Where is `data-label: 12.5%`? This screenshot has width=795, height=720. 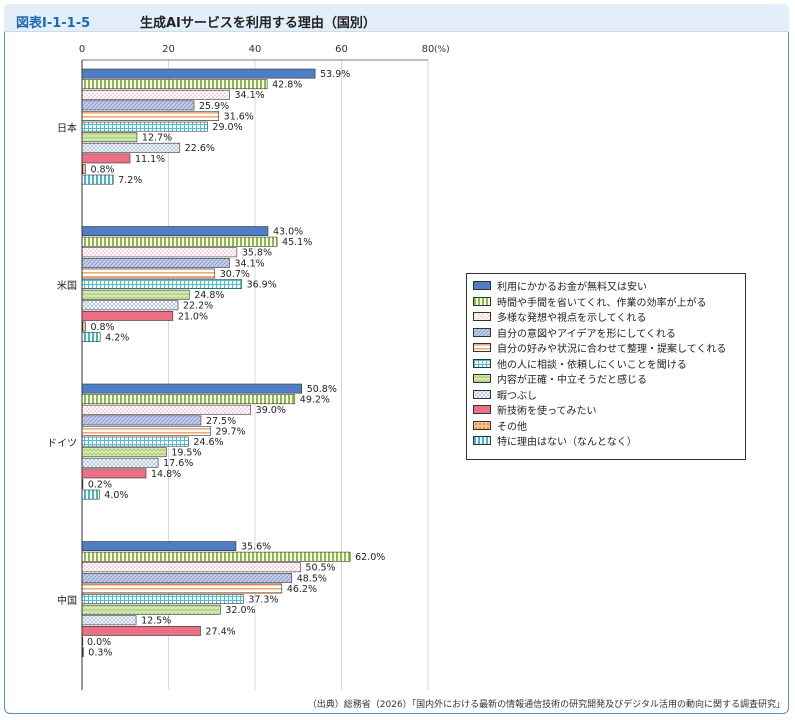 data-label: 12.5% is located at coordinates (156, 621).